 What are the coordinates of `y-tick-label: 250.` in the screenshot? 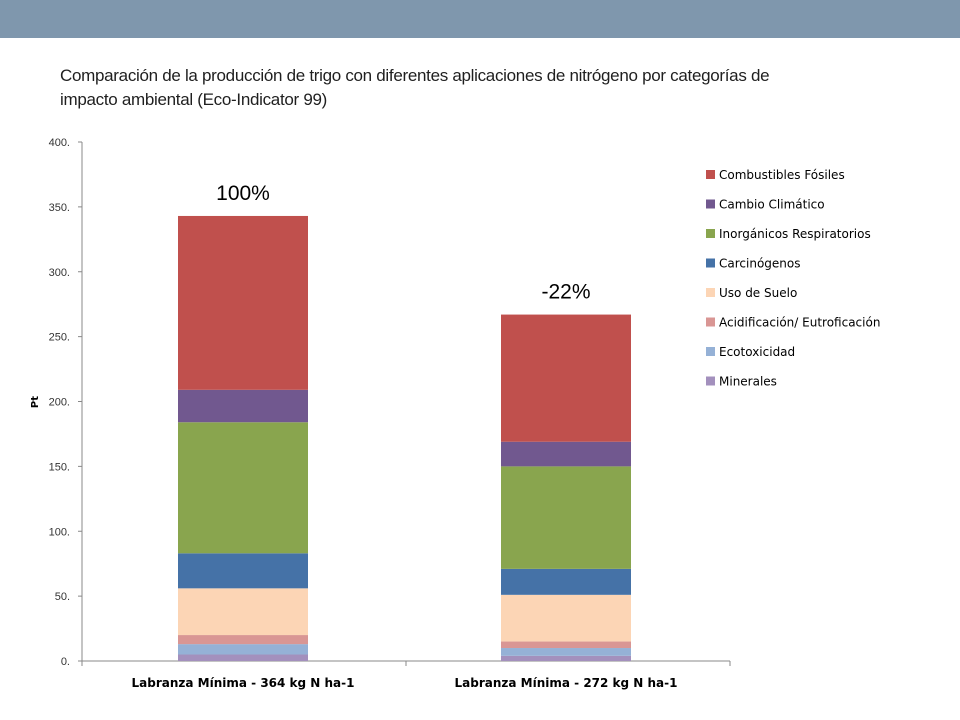 It's located at (59, 338).